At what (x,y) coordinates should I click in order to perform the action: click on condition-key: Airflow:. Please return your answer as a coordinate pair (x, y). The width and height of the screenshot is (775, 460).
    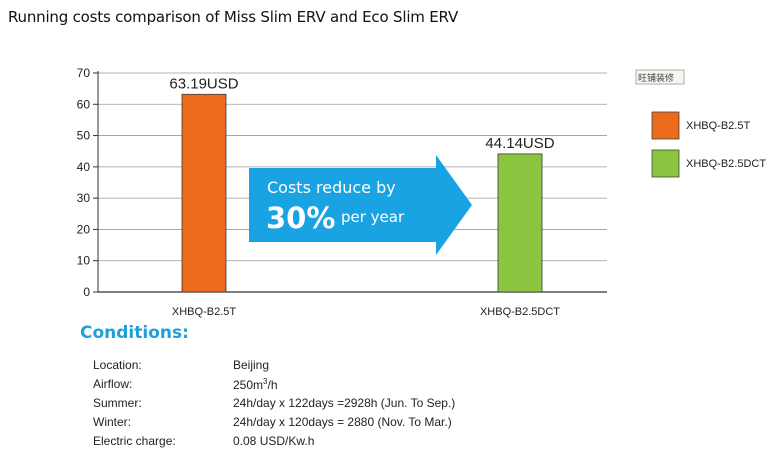
    Looking at the image, I should click on (113, 384).